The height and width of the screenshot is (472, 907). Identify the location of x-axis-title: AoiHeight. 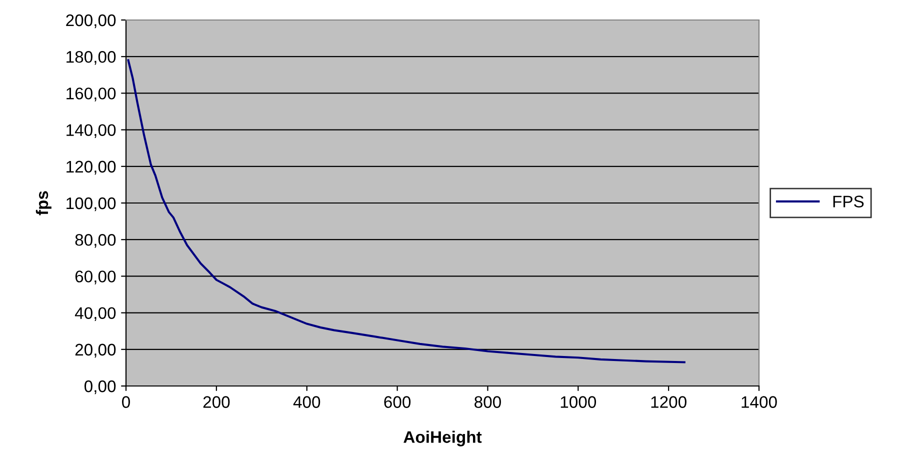
(443, 438).